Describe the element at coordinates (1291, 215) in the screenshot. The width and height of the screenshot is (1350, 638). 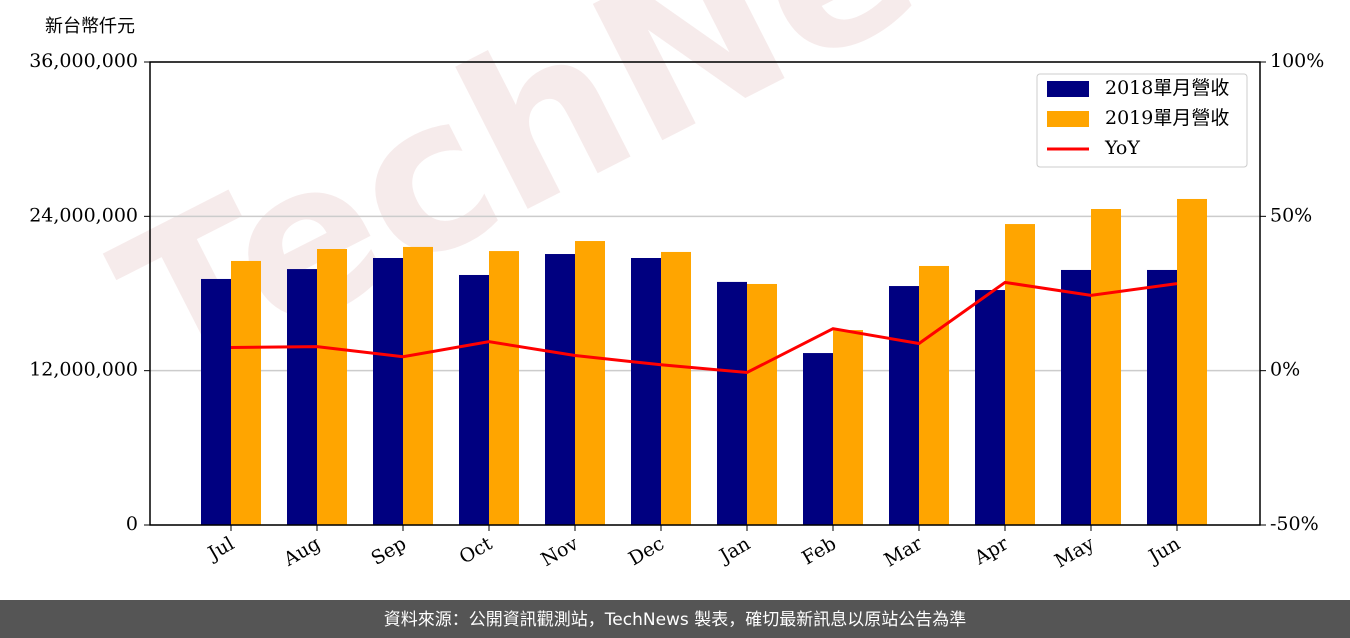
I see `y2-tick-label: 50%` at that location.